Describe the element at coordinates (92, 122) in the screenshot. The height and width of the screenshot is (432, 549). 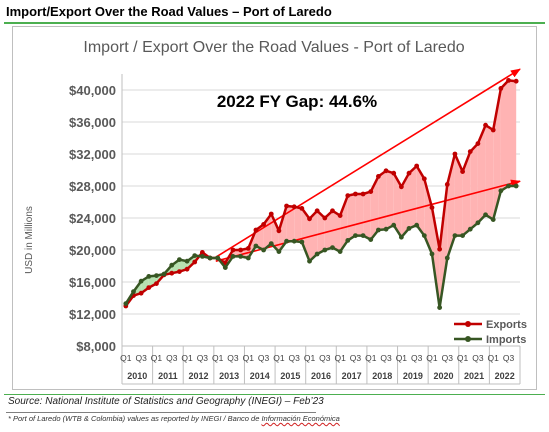
I see `y-tick-label: $36,000` at that location.